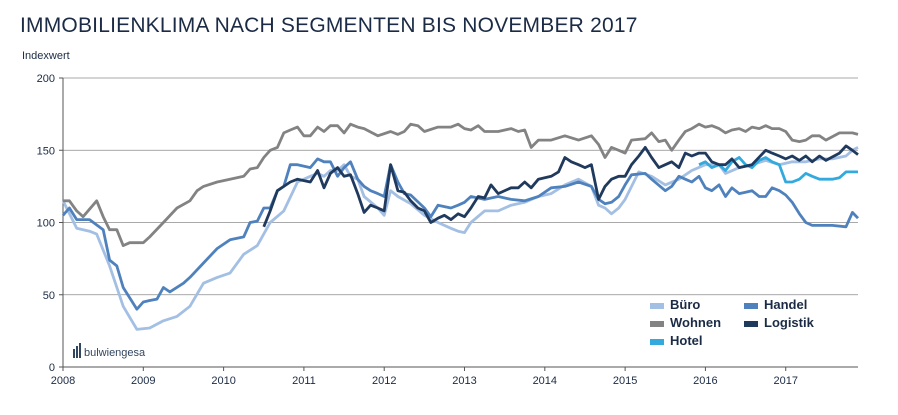  I want to click on x-tick-label: 2015, so click(625, 381).